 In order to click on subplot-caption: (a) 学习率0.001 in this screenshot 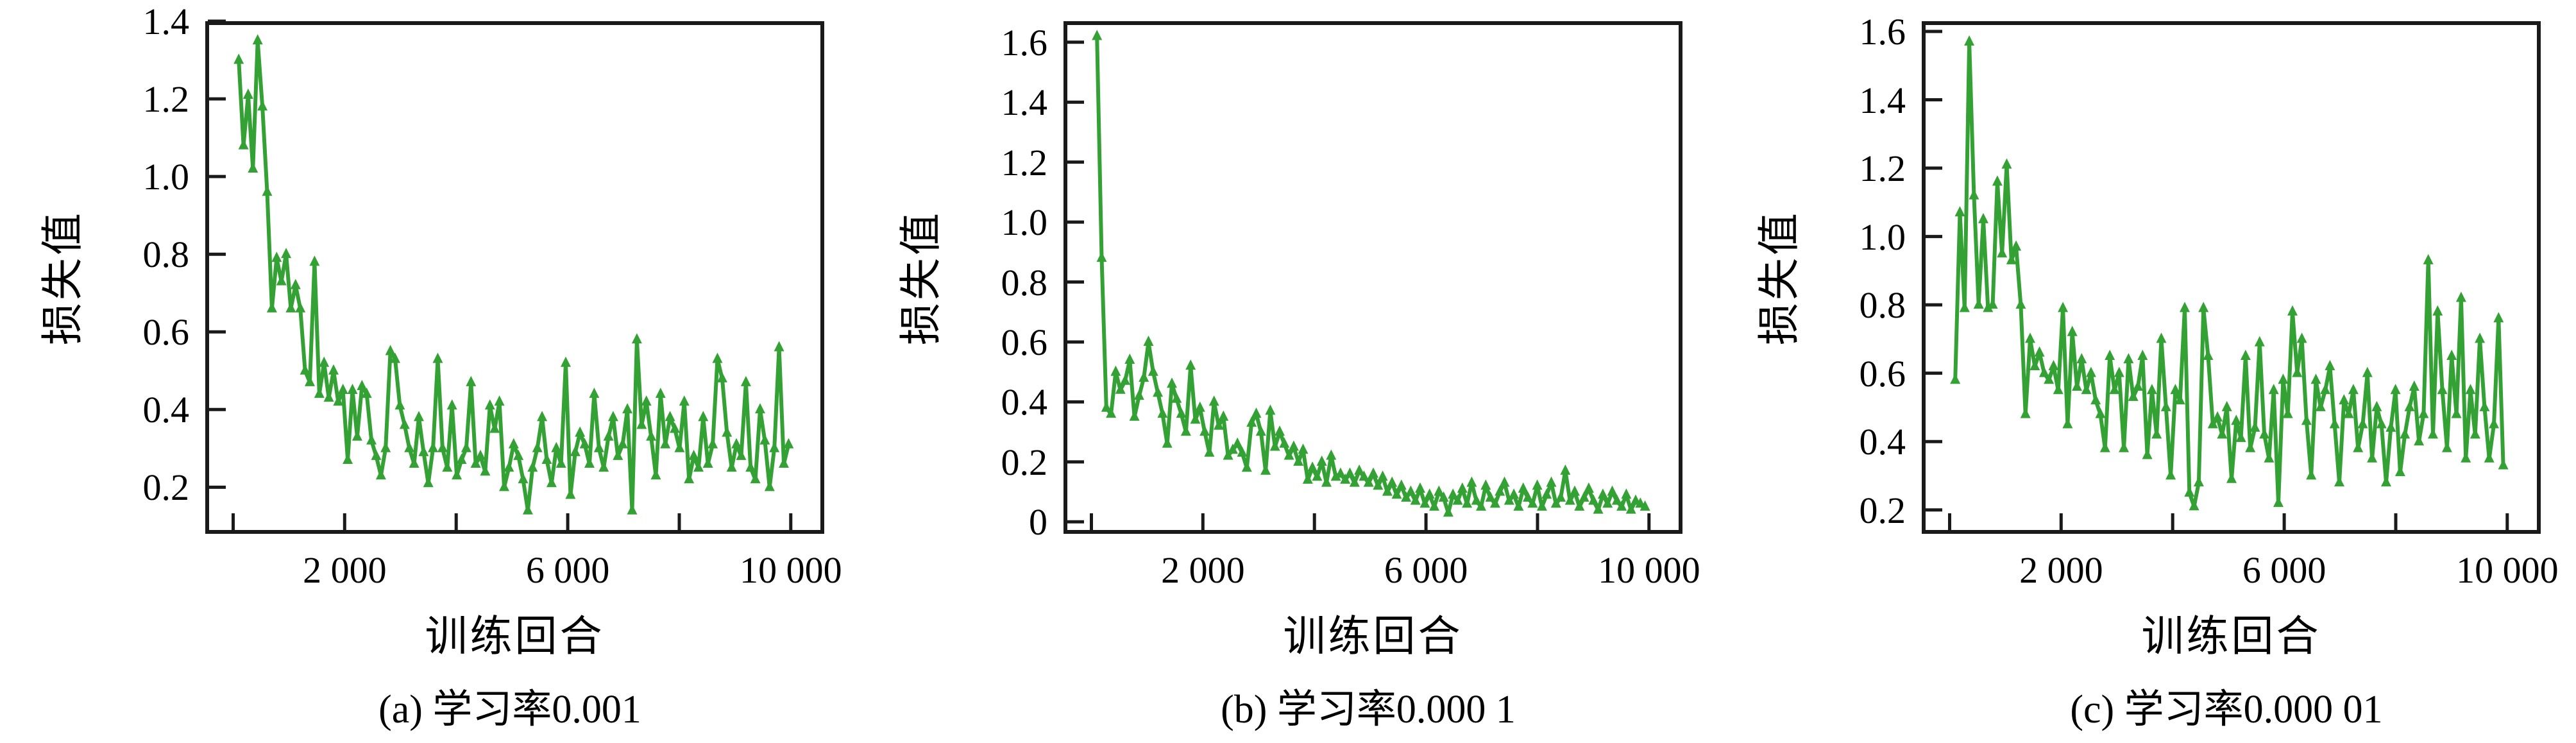, I will do `click(509, 709)`.